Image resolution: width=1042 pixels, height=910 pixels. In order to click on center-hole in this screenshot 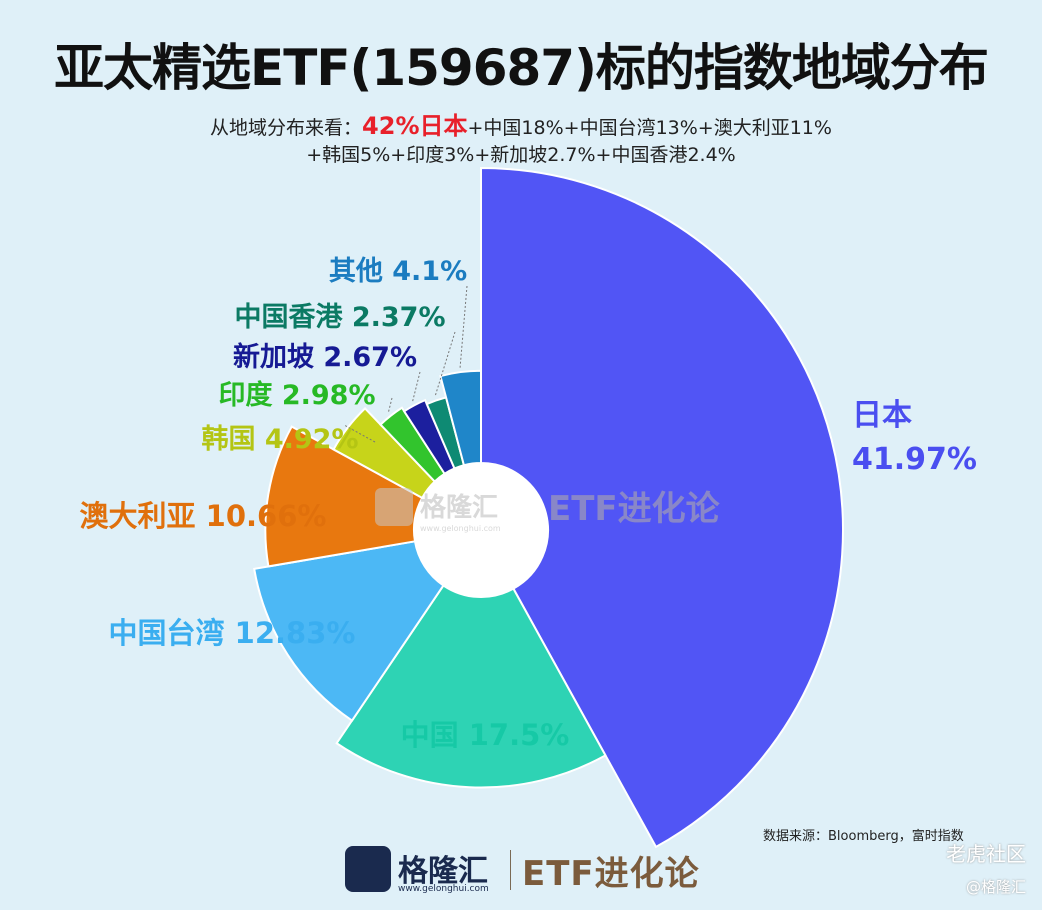, I will do `click(481, 530)`.